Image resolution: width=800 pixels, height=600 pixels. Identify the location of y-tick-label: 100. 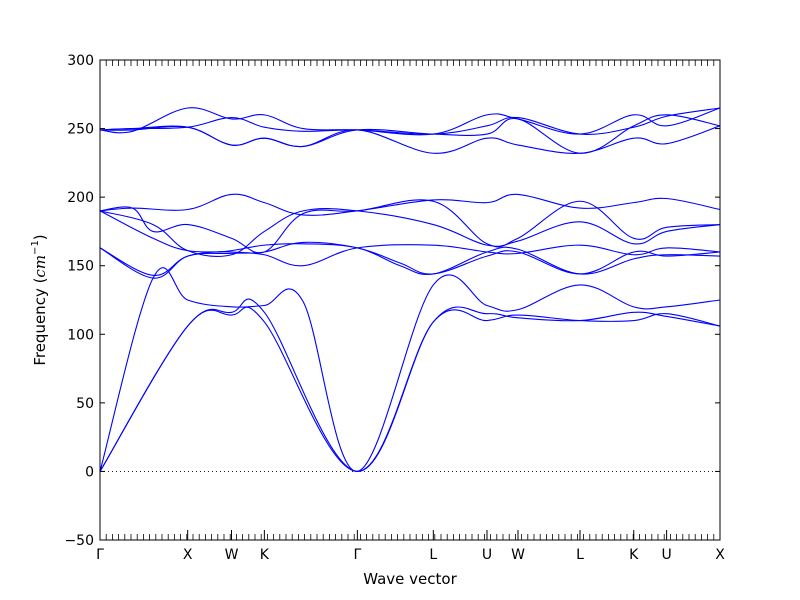
(80, 335).